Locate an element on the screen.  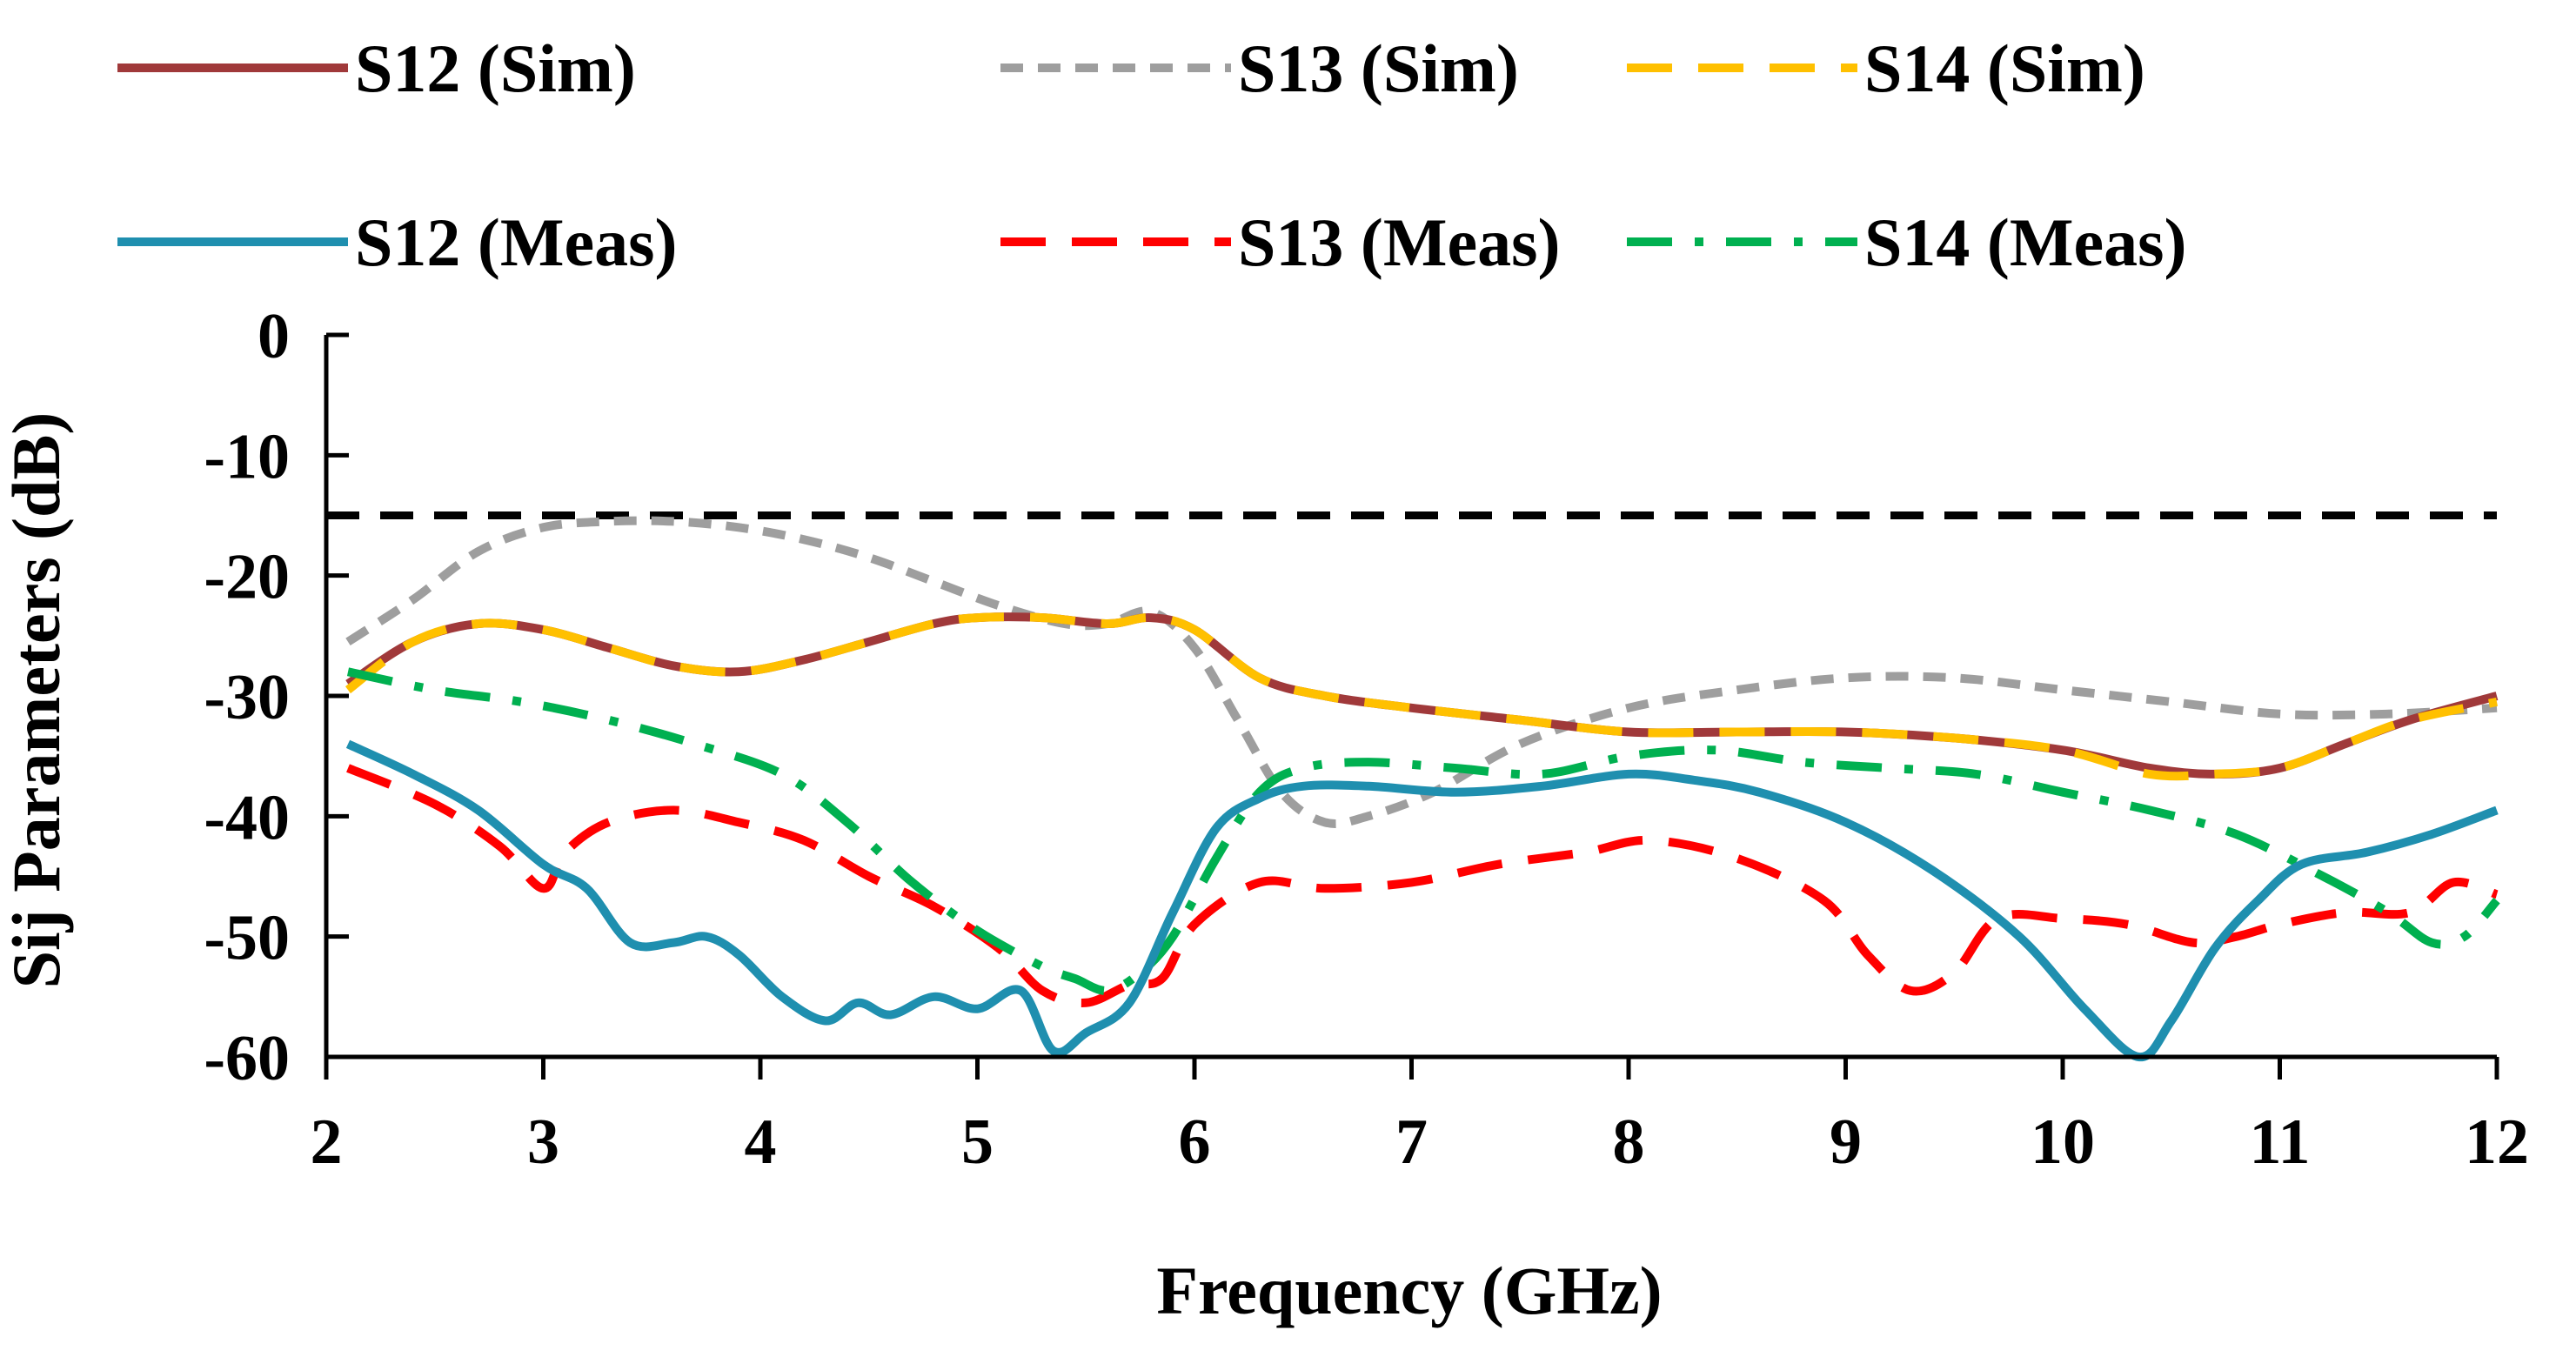
y-ticks: 0 -10 -20 -30 -40 -50 -60 is located at coordinates (276, 698).